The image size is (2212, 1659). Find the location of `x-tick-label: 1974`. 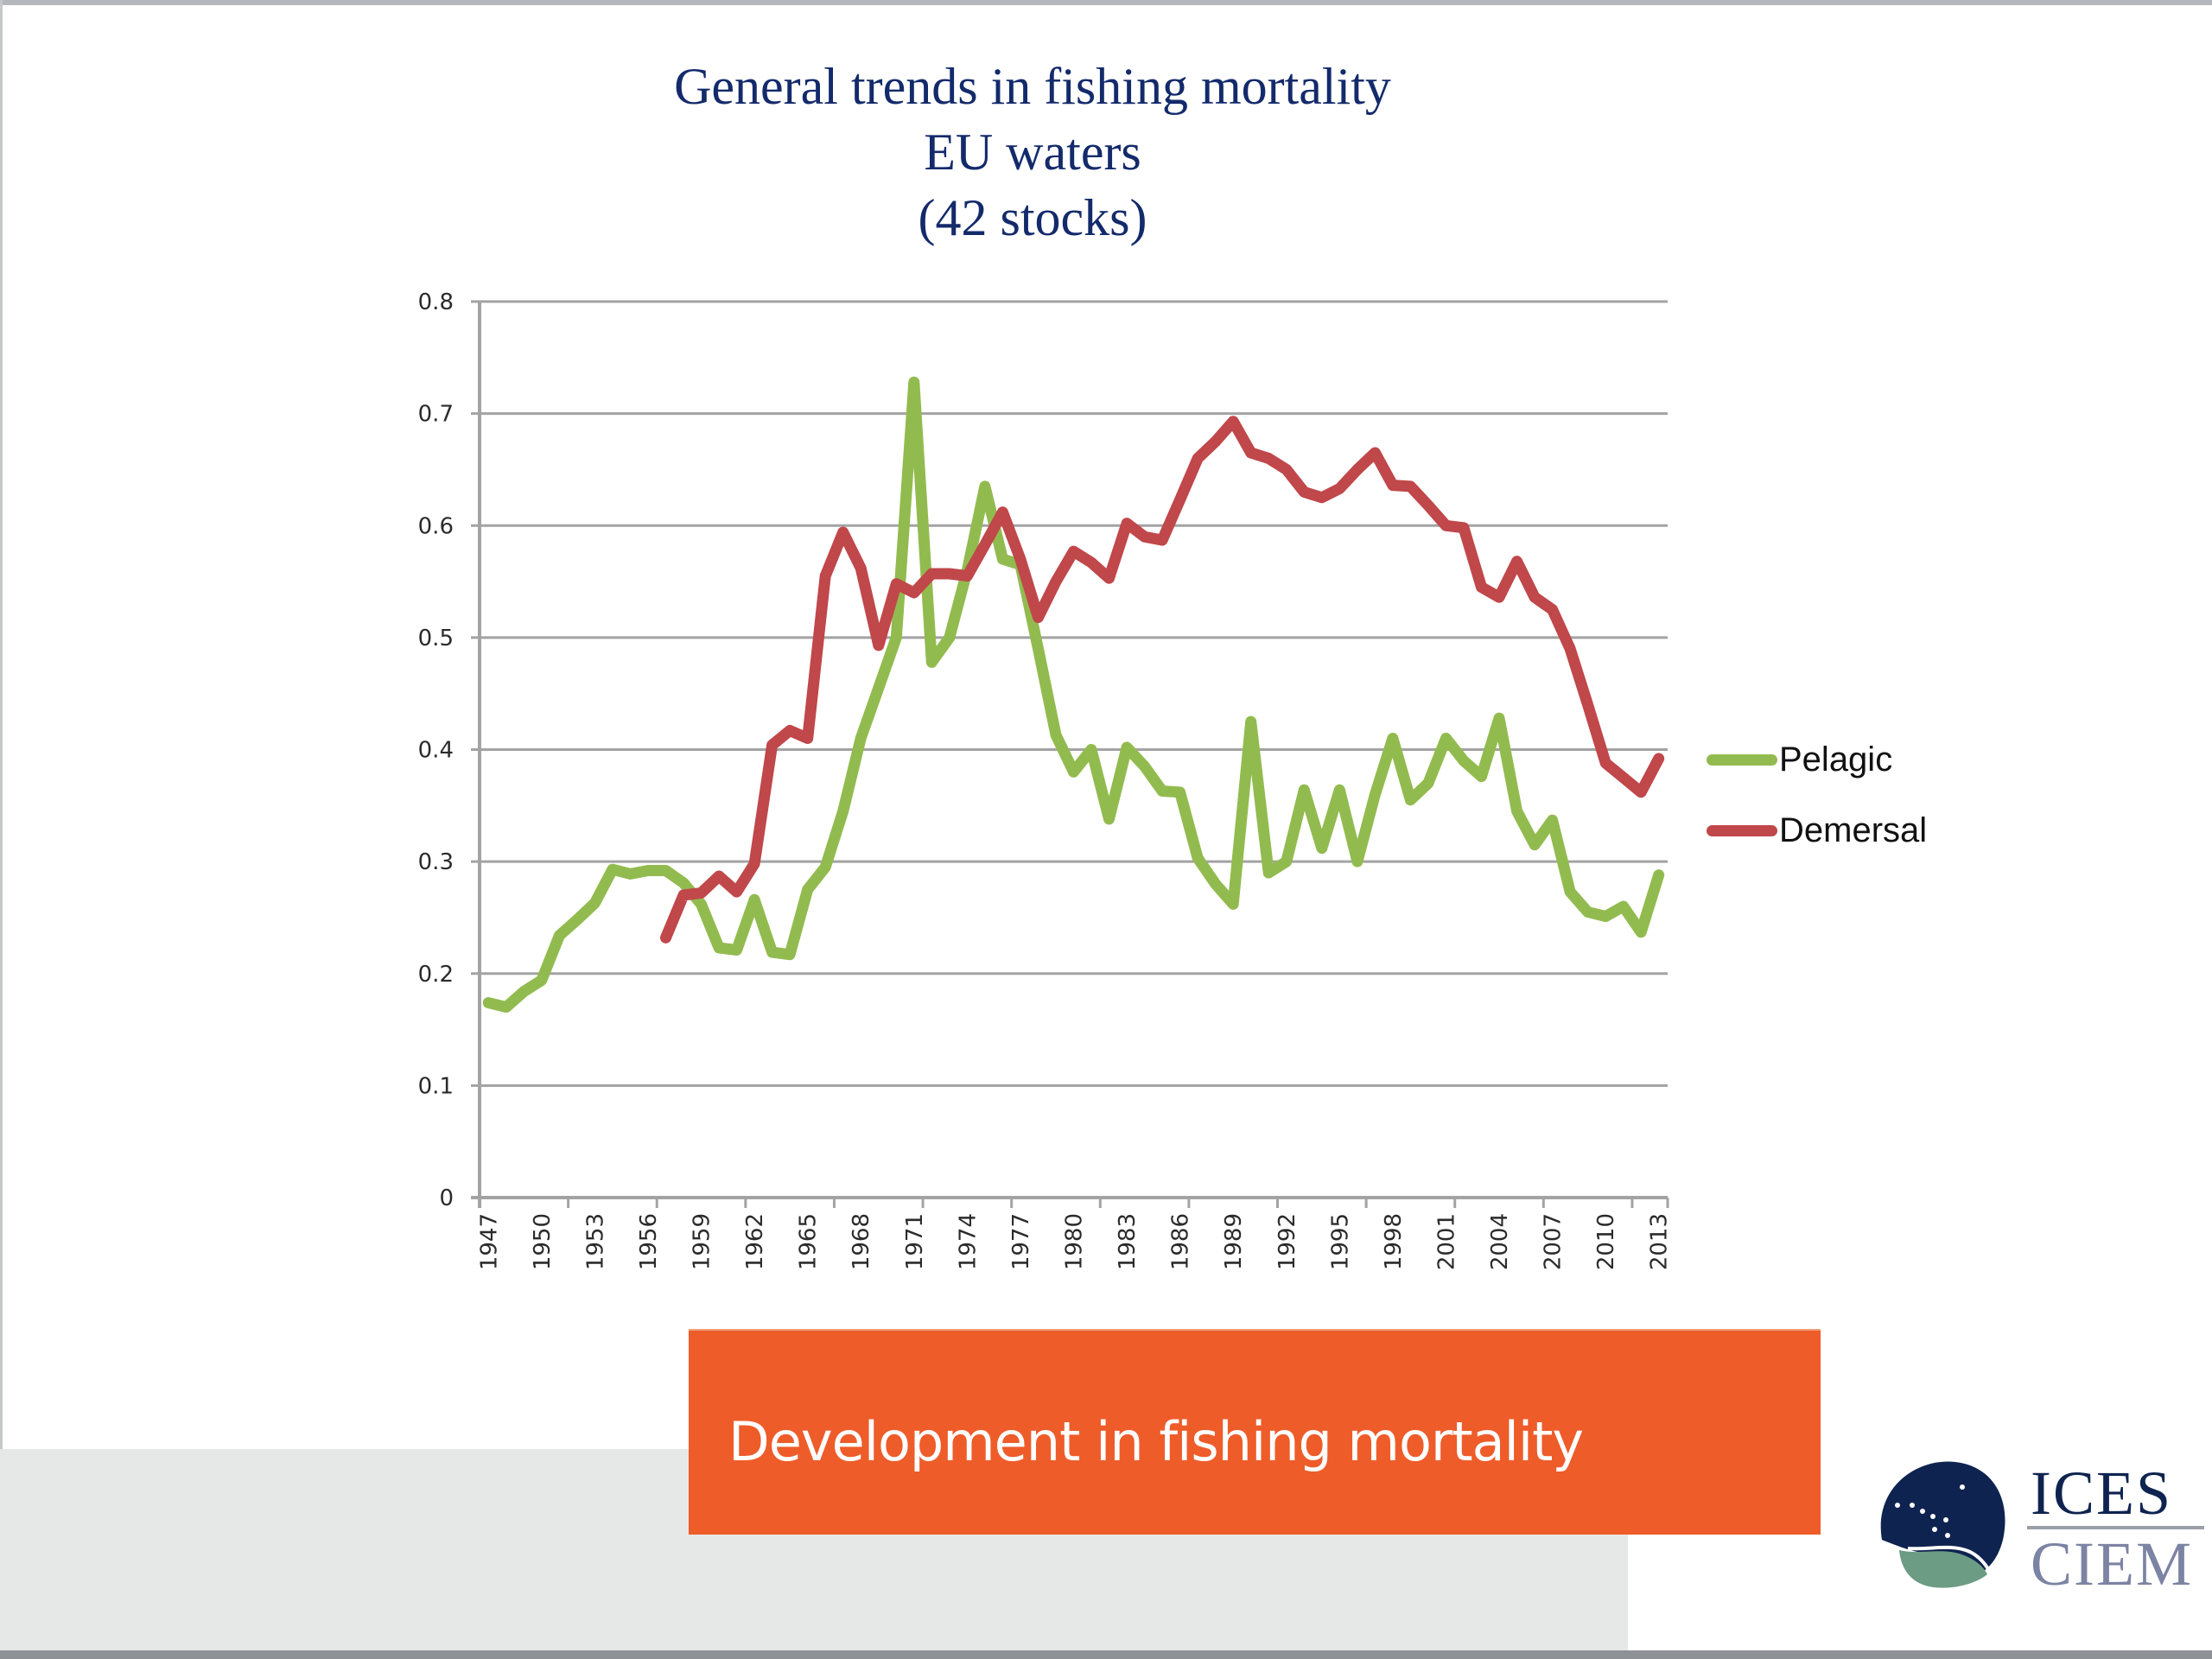

x-tick-label: 1974 is located at coordinates (968, 1241).